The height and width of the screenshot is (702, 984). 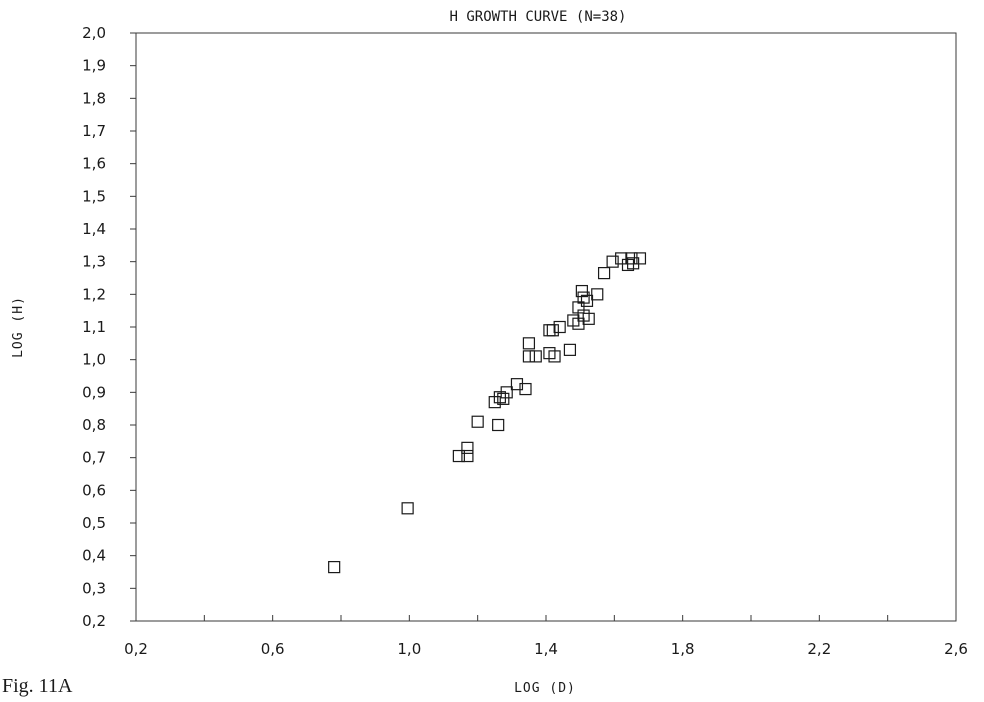 I want to click on y-tick-label: 0,2, so click(x=94, y=621).